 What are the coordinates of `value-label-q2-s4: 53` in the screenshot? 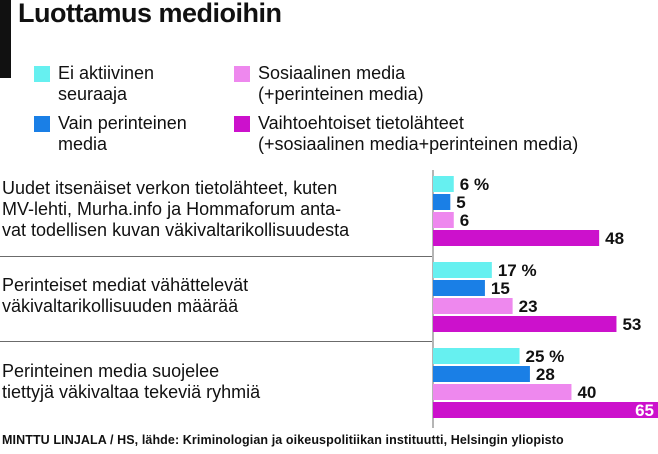 It's located at (631, 324).